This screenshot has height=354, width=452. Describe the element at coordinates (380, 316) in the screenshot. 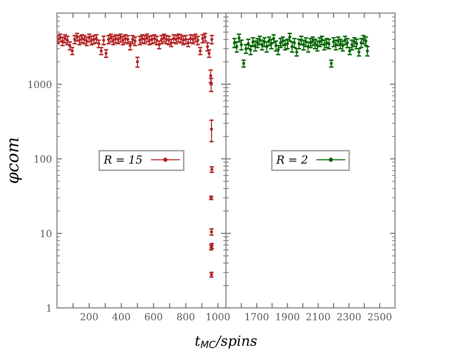

I see `x-tick-label: 2500` at that location.